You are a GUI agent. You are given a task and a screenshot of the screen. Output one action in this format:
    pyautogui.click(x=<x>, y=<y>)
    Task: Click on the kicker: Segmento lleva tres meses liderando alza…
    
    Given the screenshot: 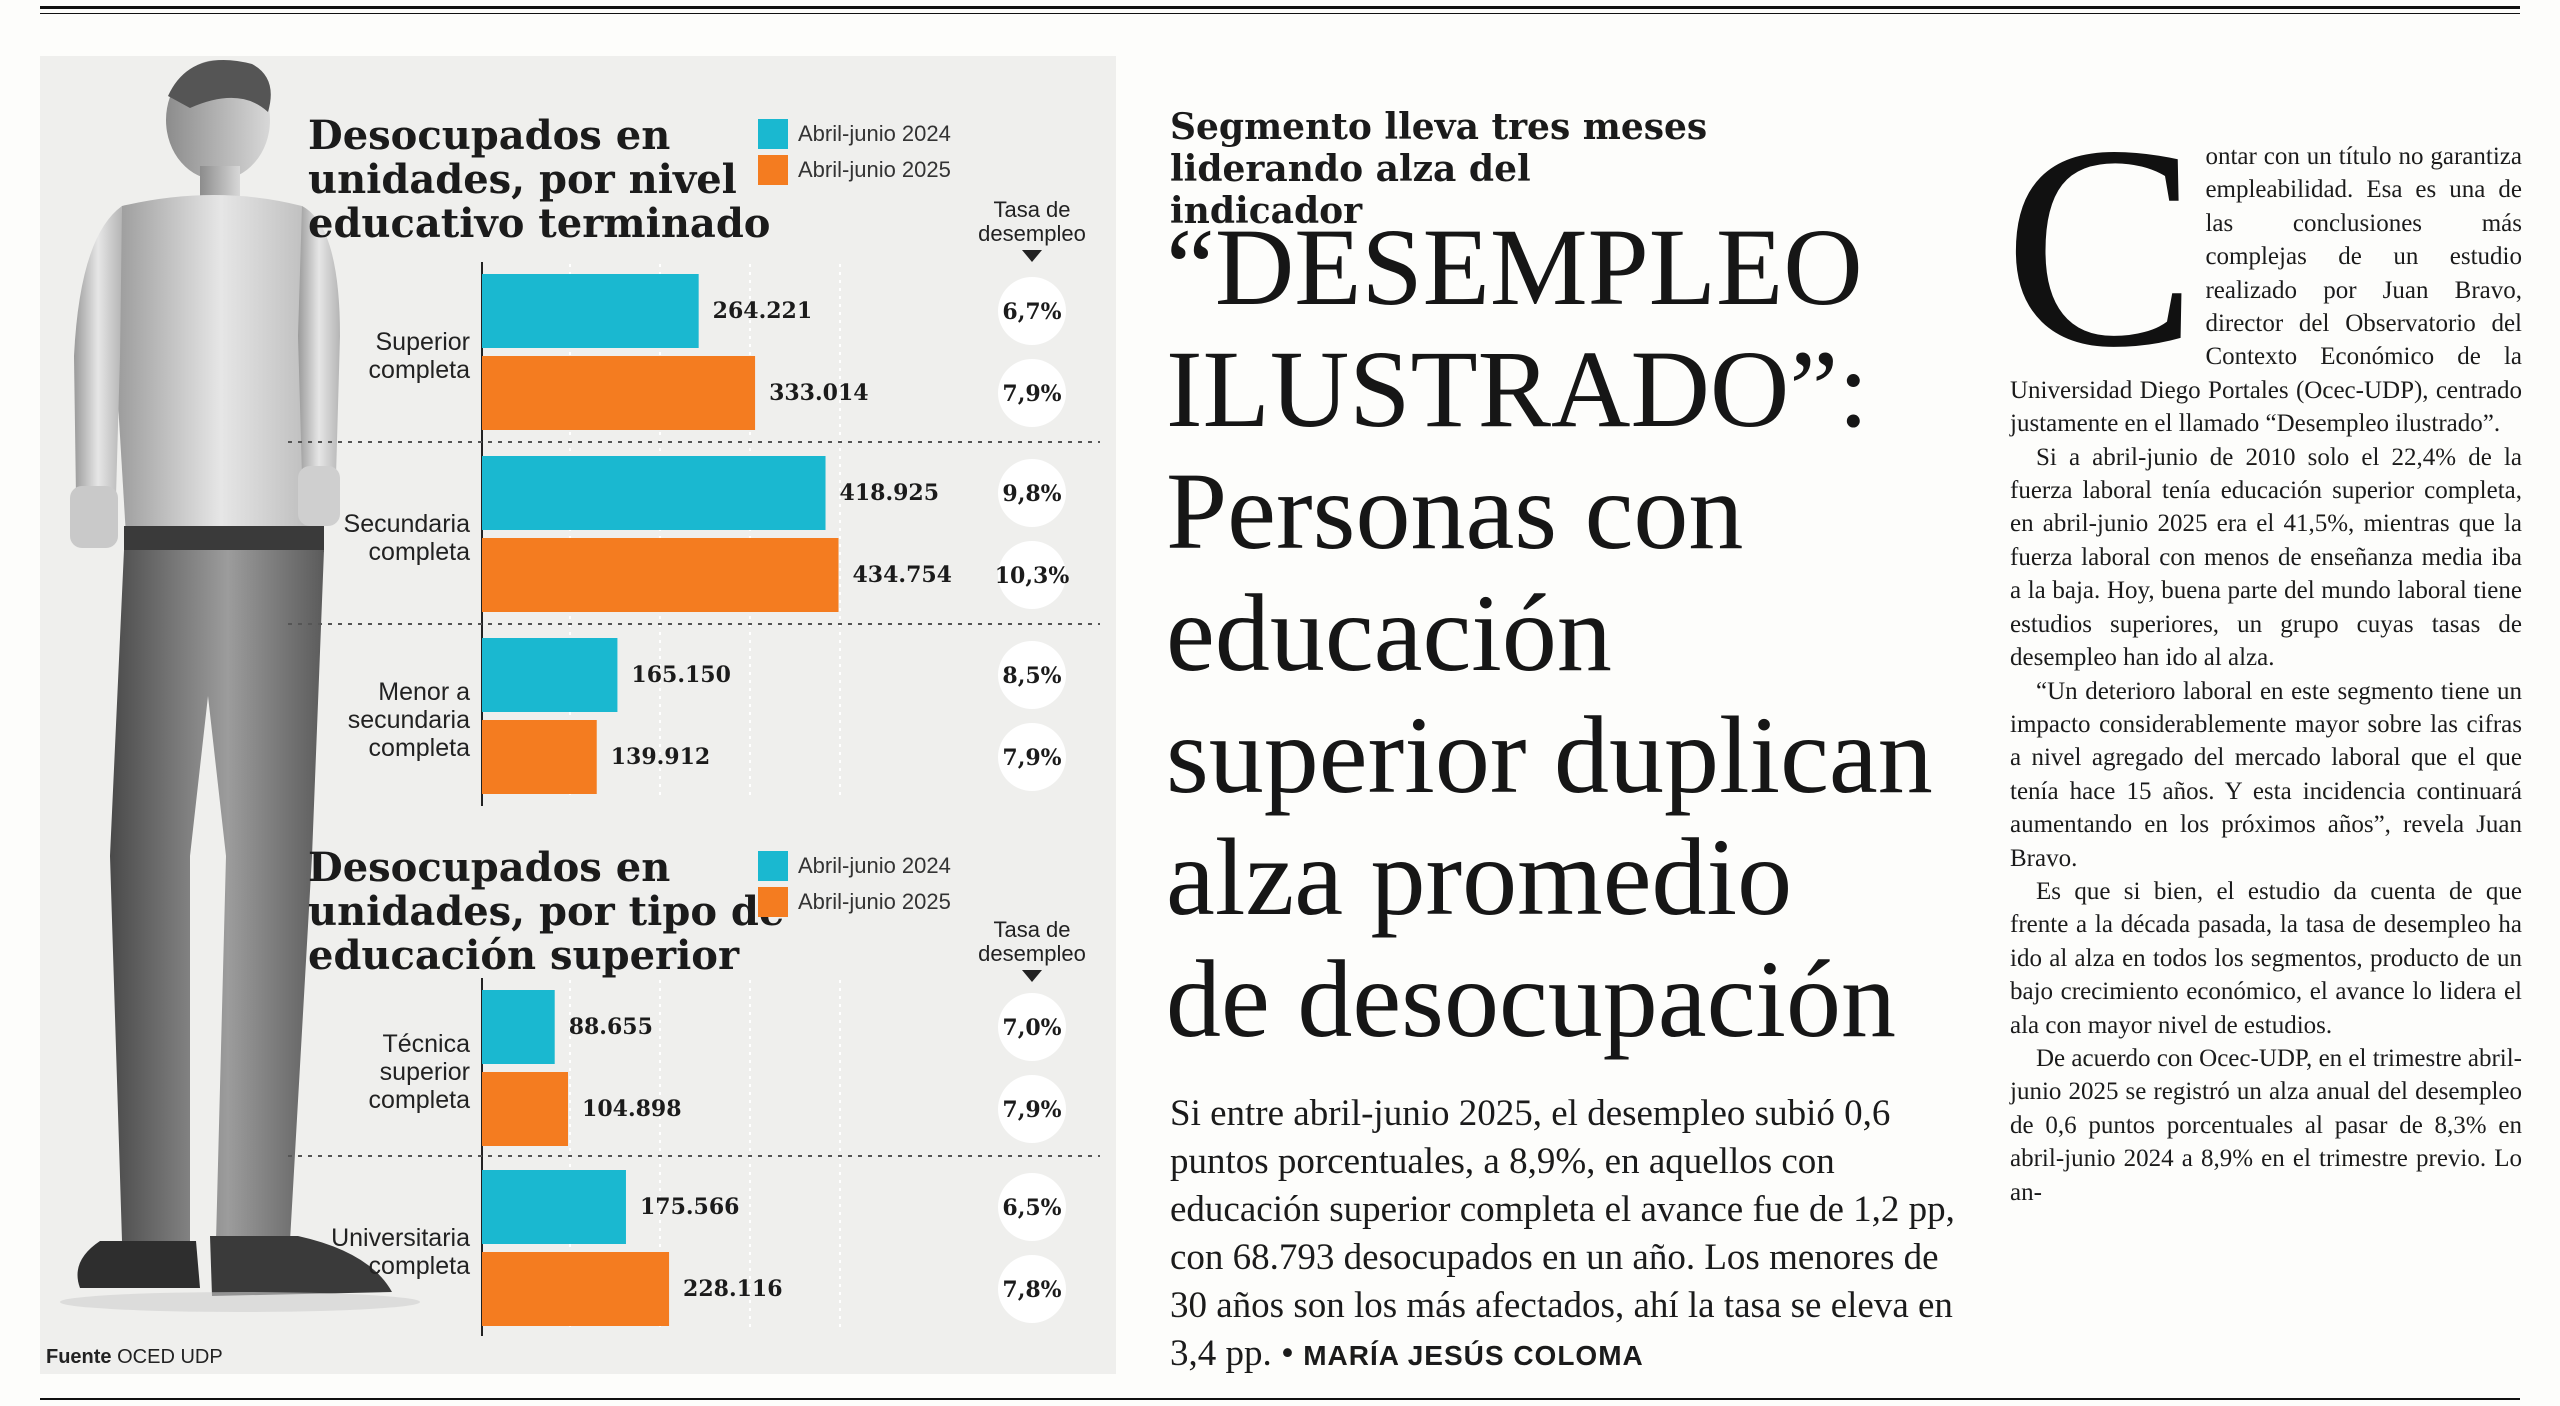 What is the action you would take?
    pyautogui.click(x=1450, y=169)
    